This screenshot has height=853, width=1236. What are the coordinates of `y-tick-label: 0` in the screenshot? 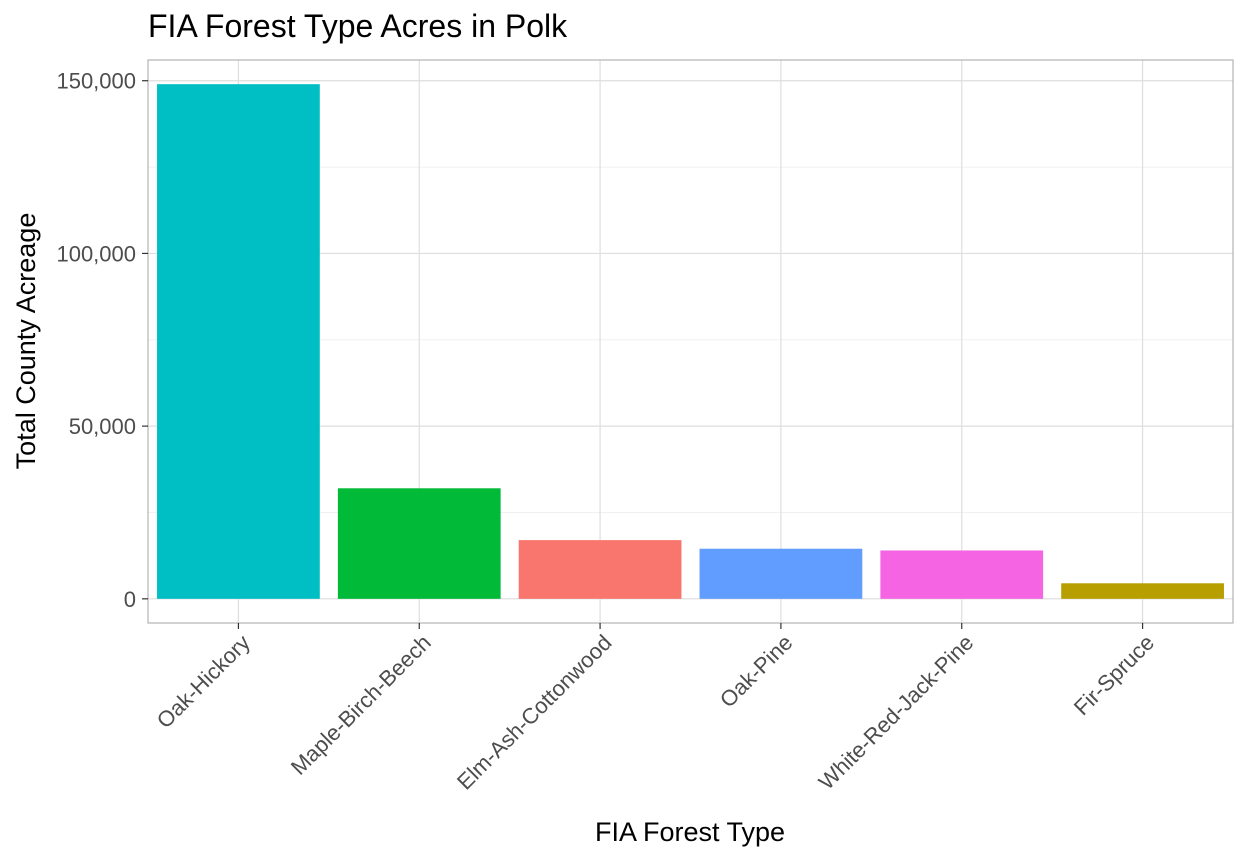 It's located at (130, 599).